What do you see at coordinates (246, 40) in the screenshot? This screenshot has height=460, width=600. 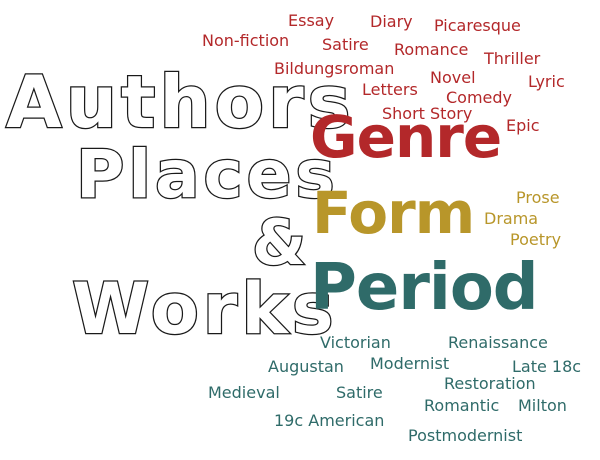 I see `genre-word: Non-fiction` at bounding box center [246, 40].